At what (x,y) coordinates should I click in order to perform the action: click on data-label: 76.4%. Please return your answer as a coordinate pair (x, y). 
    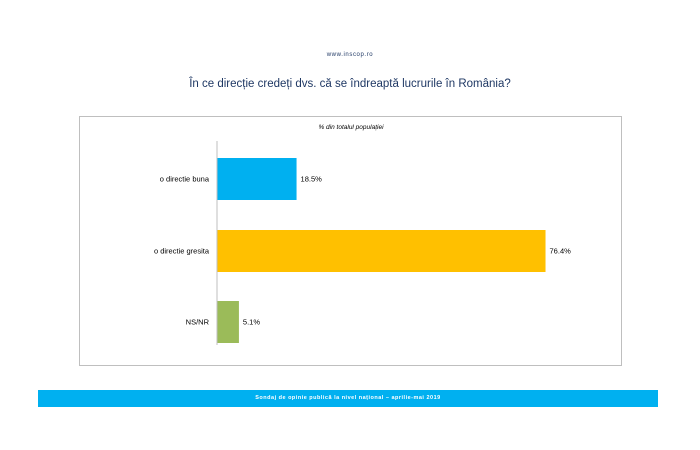
    Looking at the image, I should click on (561, 251).